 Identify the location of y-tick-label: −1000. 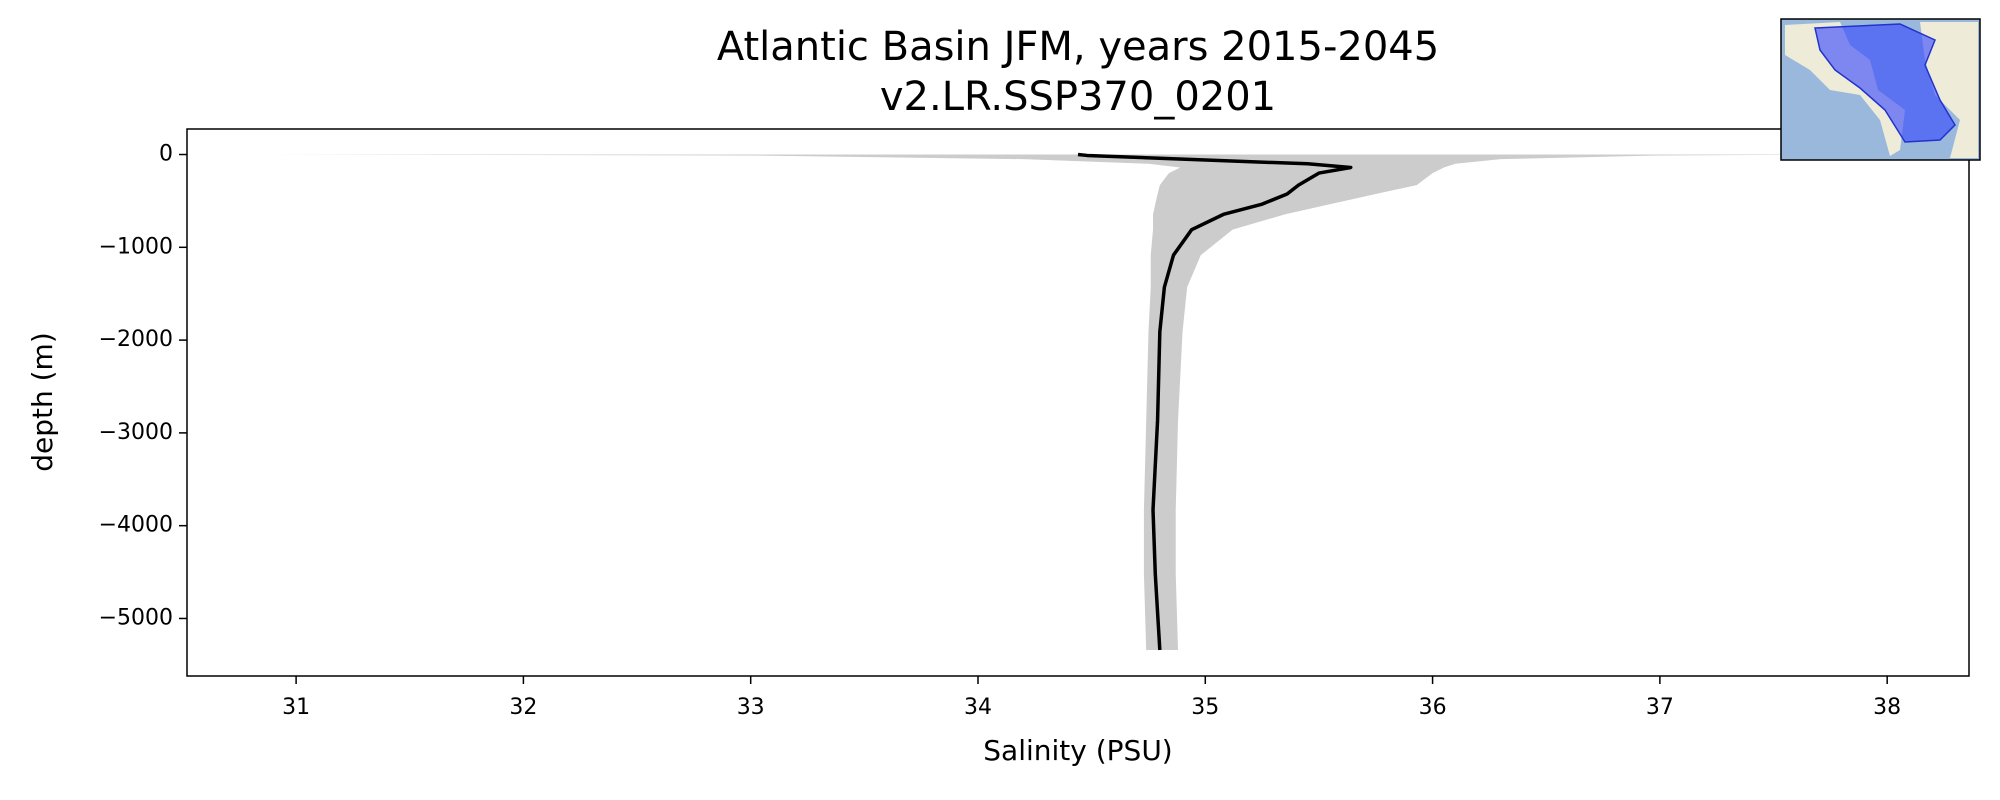
(136, 246).